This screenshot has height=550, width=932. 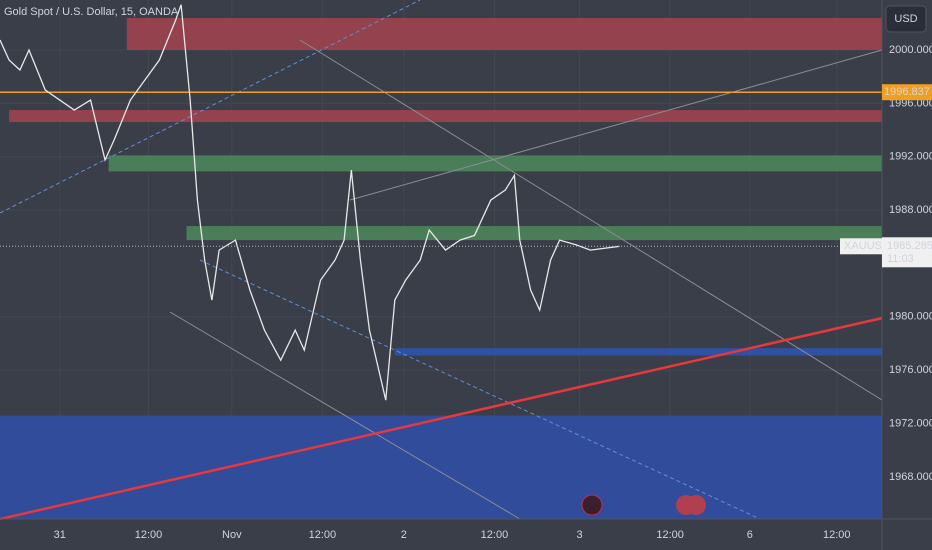 I want to click on currency-label: USD, so click(x=905, y=19).